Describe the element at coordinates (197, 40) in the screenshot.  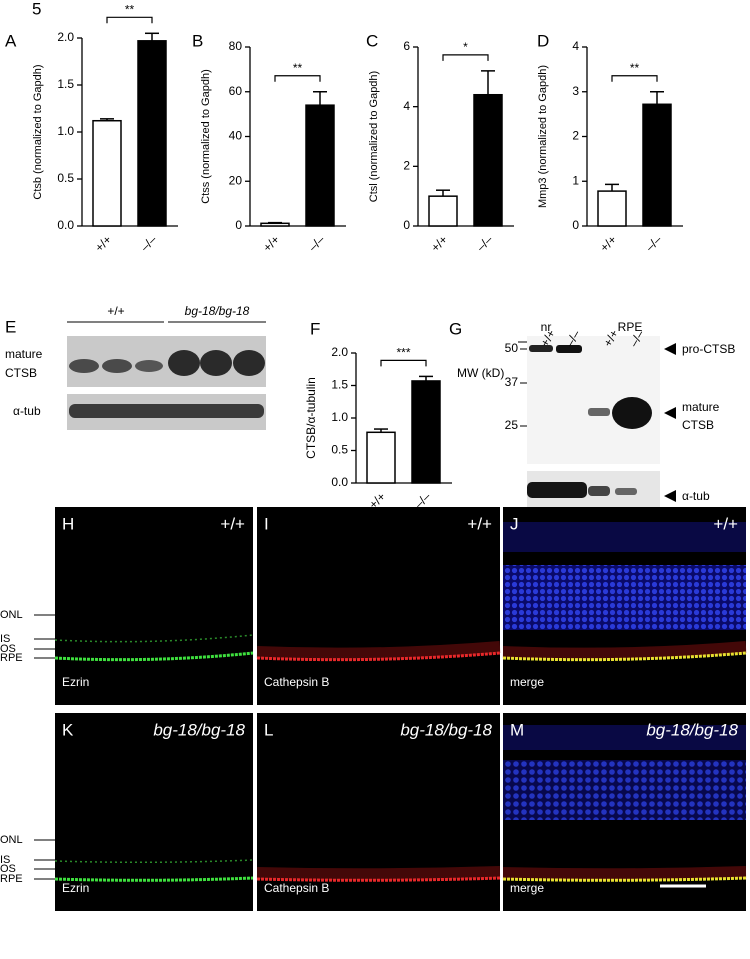
I see `panel-label: B` at that location.